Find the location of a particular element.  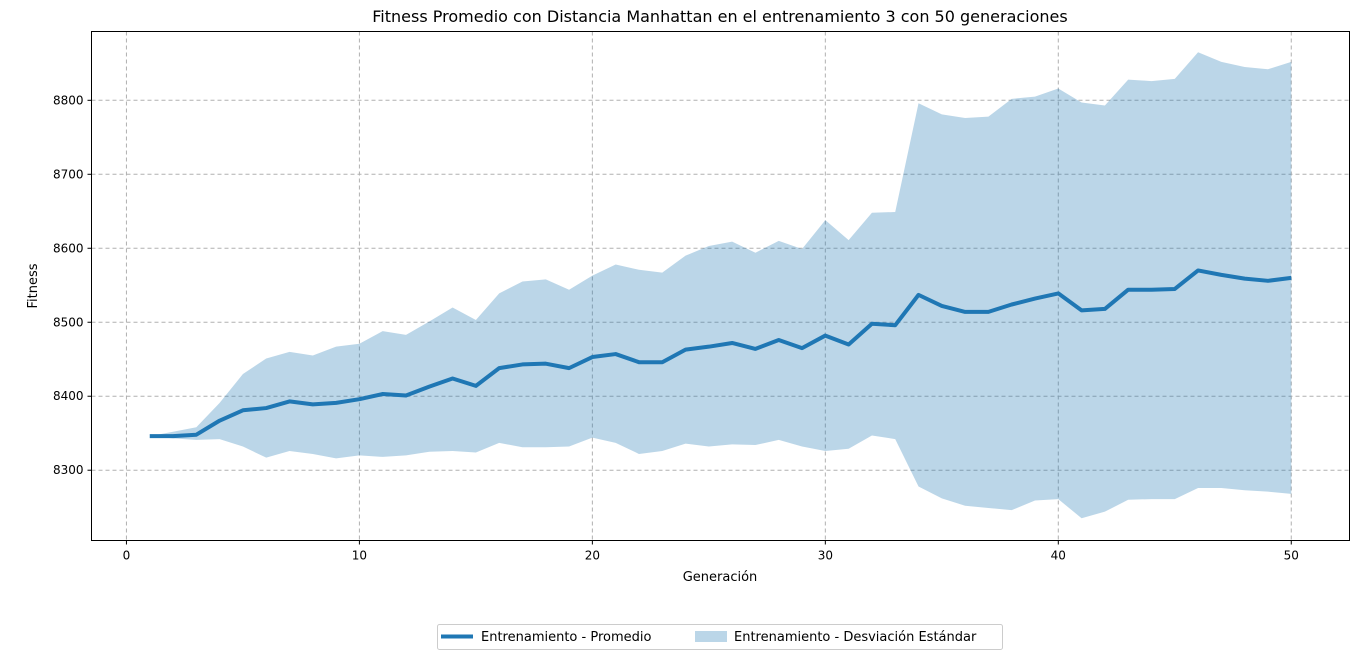

x-tick-label: 0 is located at coordinates (127, 556).